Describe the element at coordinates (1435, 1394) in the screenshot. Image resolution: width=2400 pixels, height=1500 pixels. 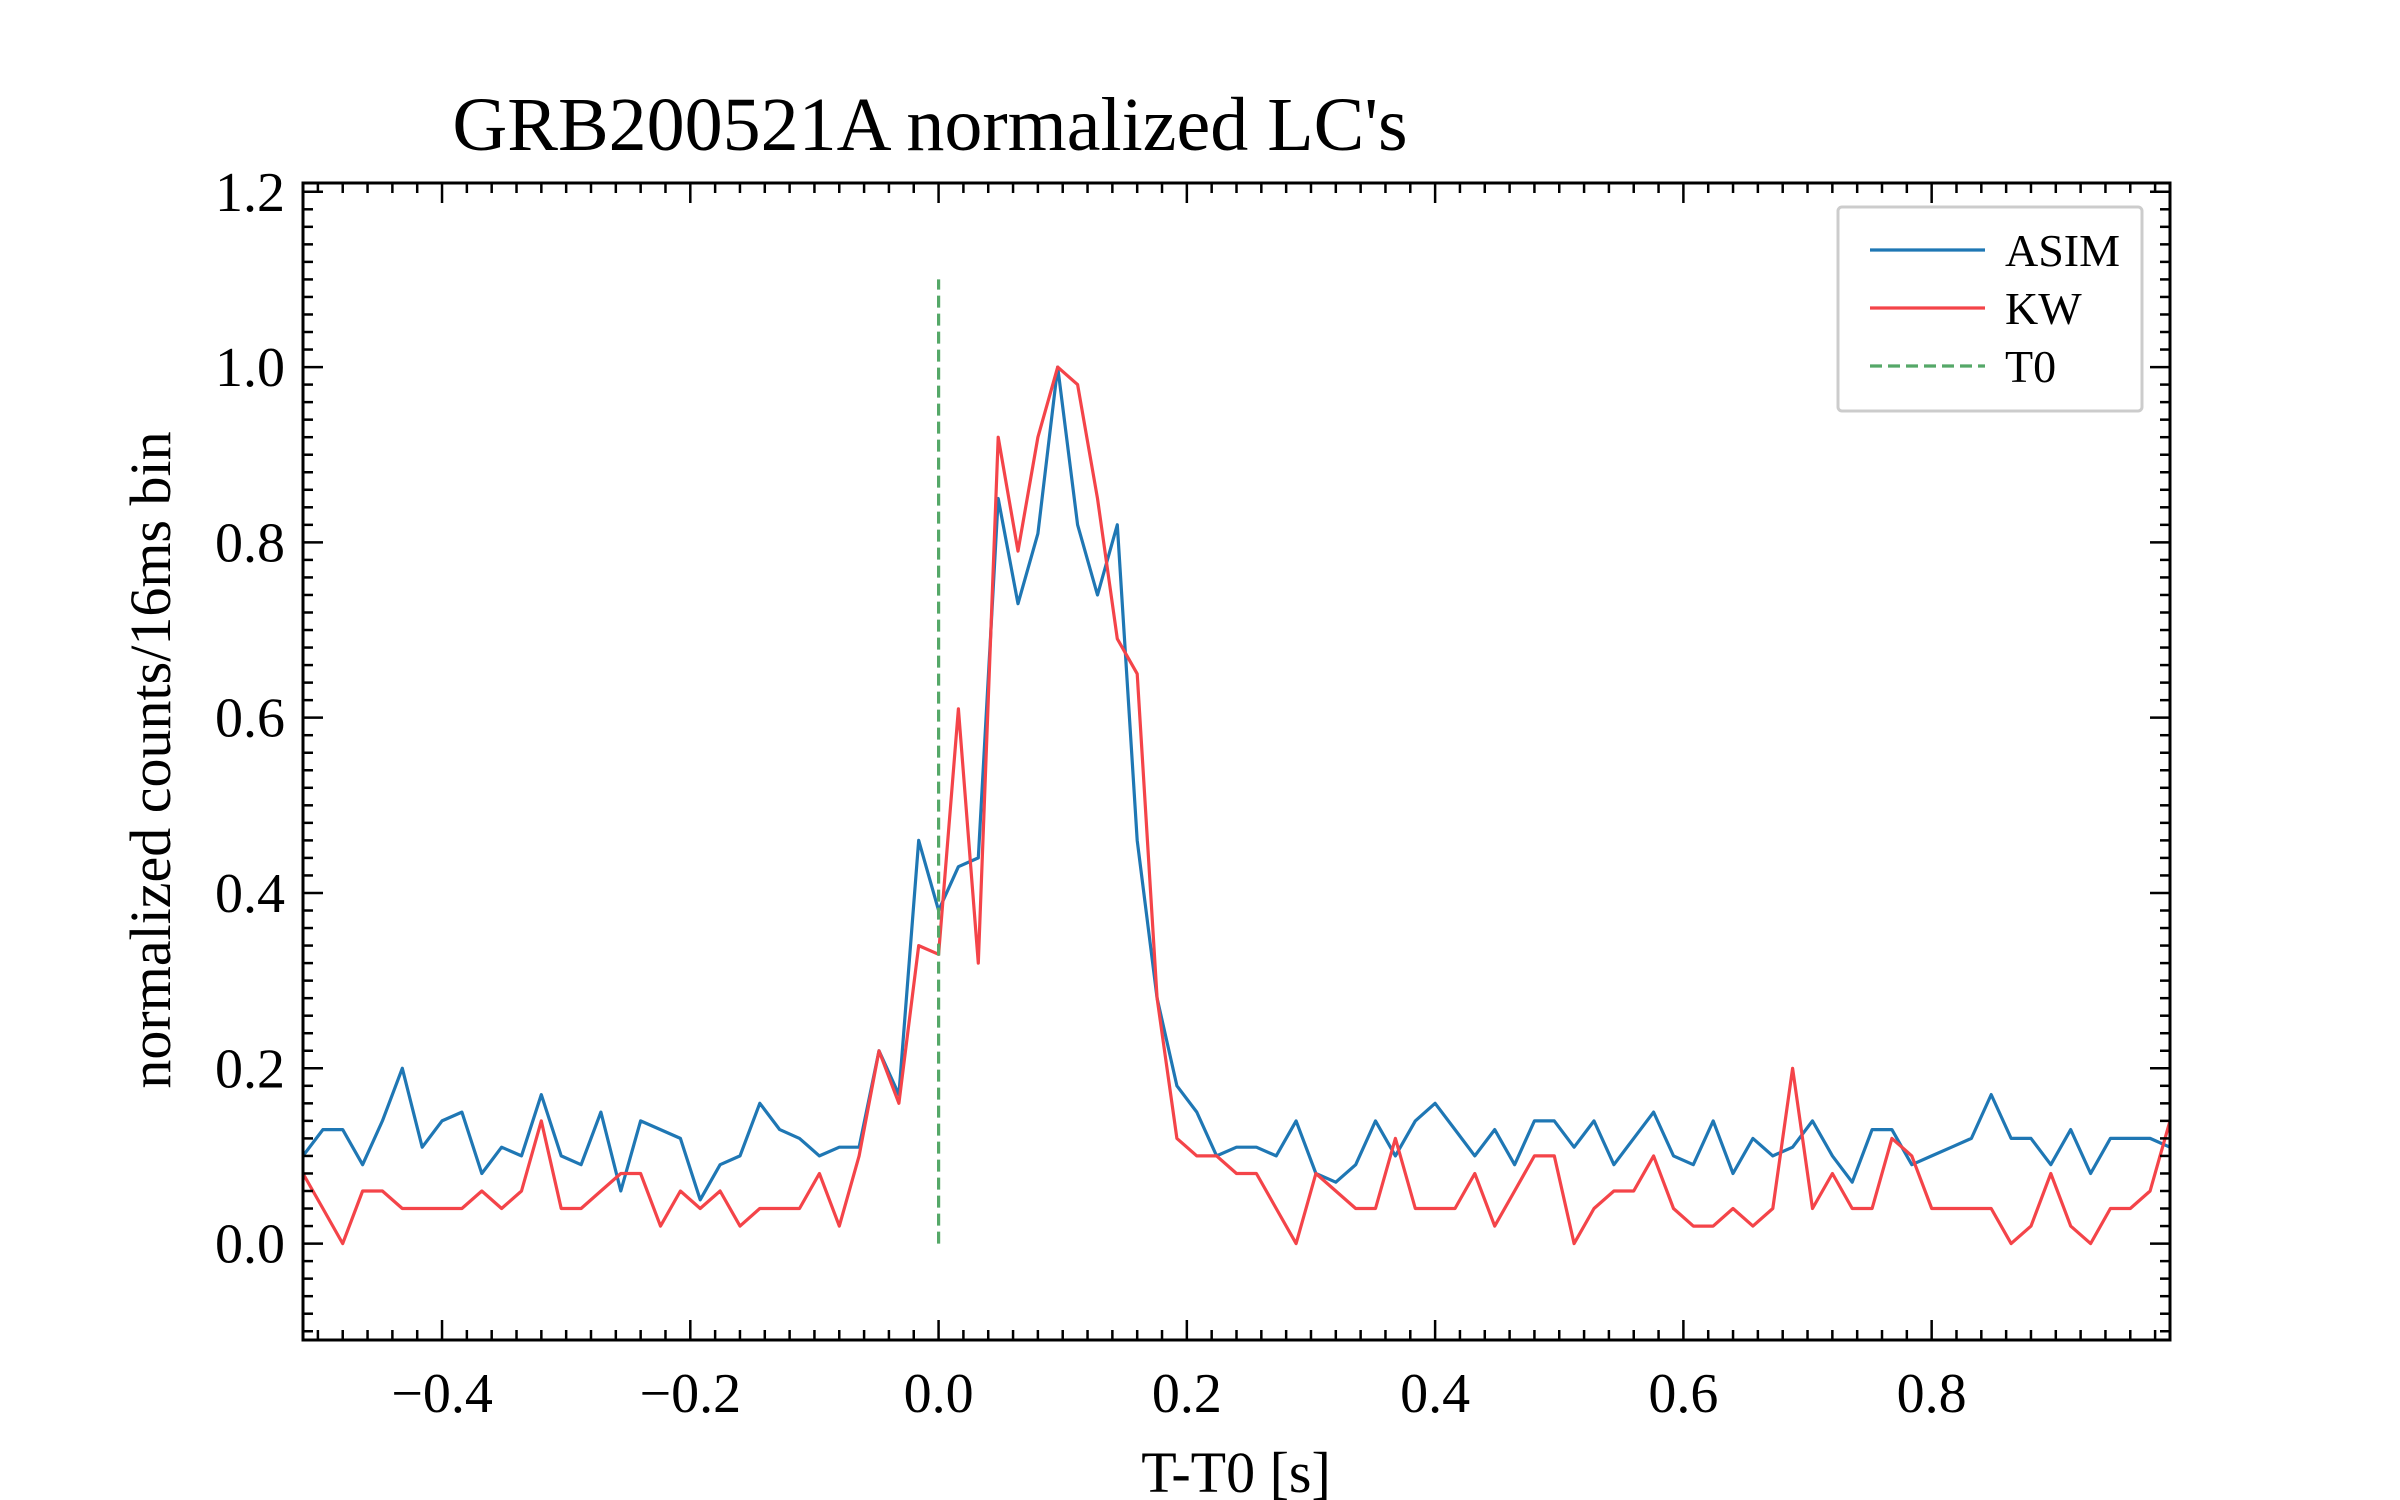
I see `x-tick-label: 0.4` at that location.